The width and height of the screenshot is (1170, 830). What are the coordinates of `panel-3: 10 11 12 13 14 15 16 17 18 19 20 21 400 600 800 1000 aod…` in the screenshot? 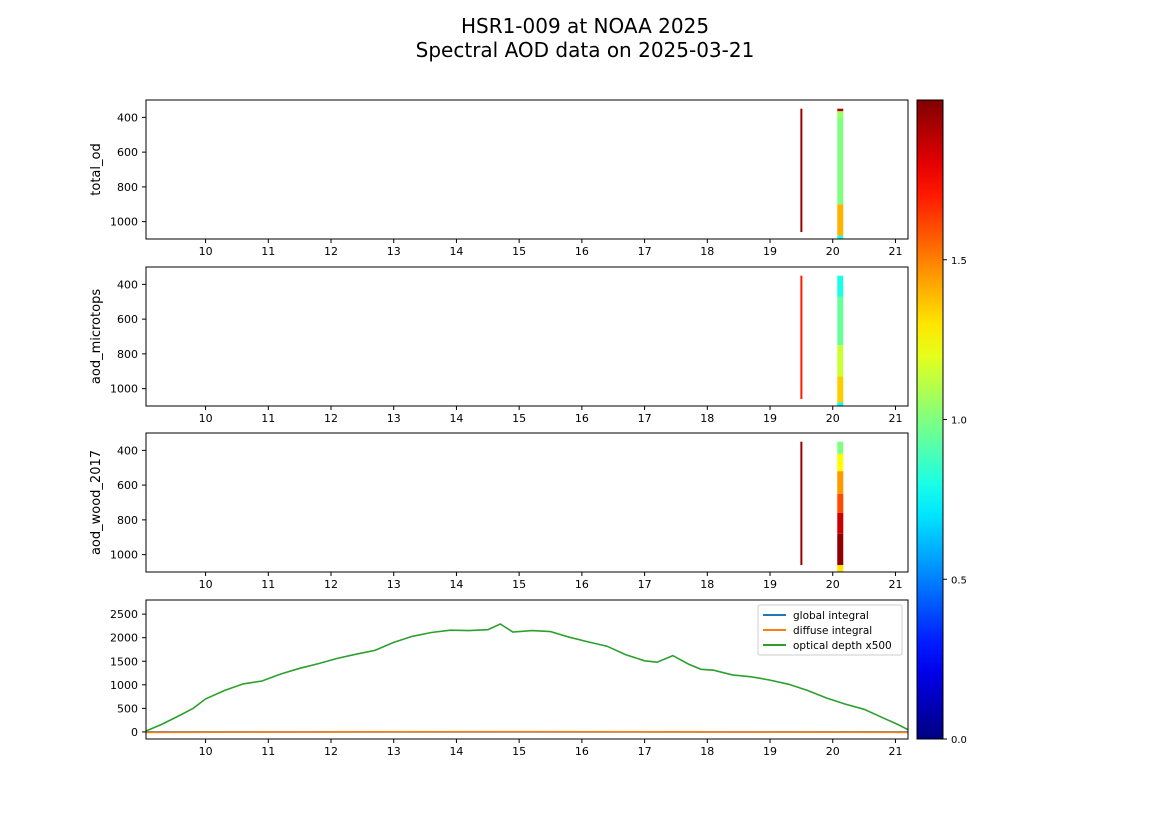 It's located at (499, 511).